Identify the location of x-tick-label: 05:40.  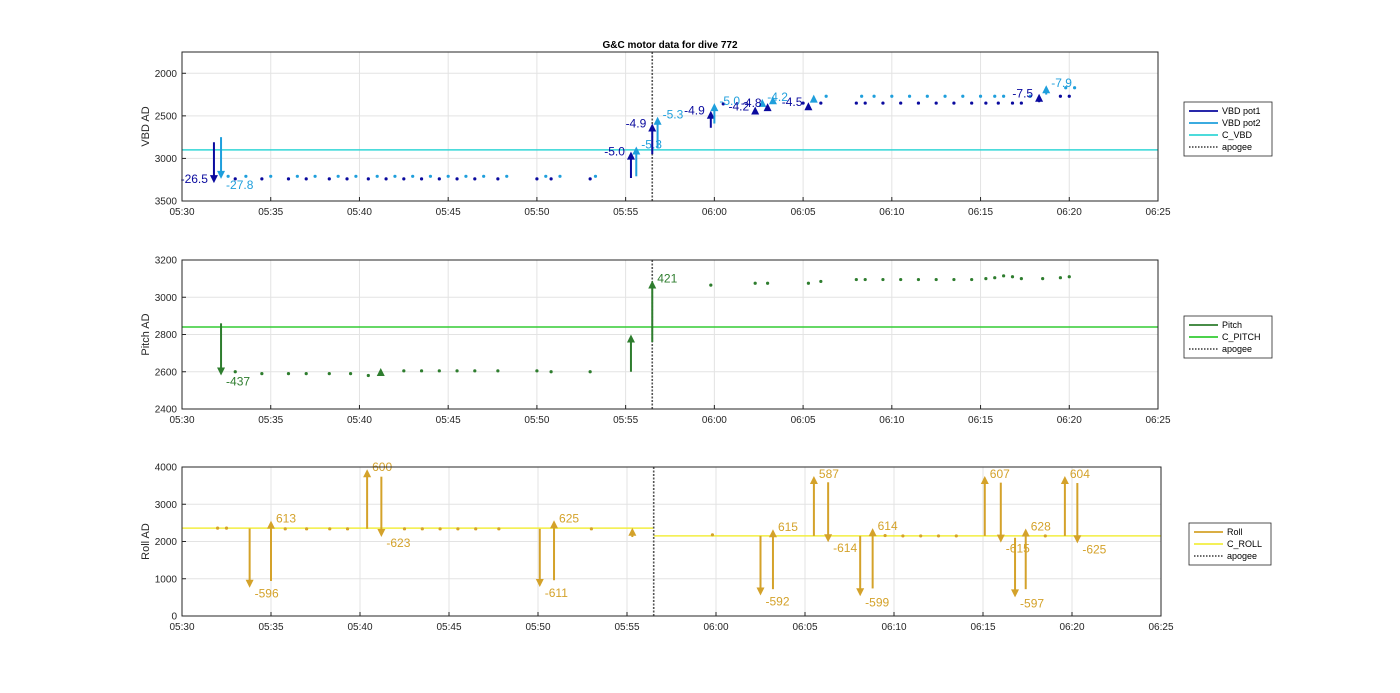
(359, 627).